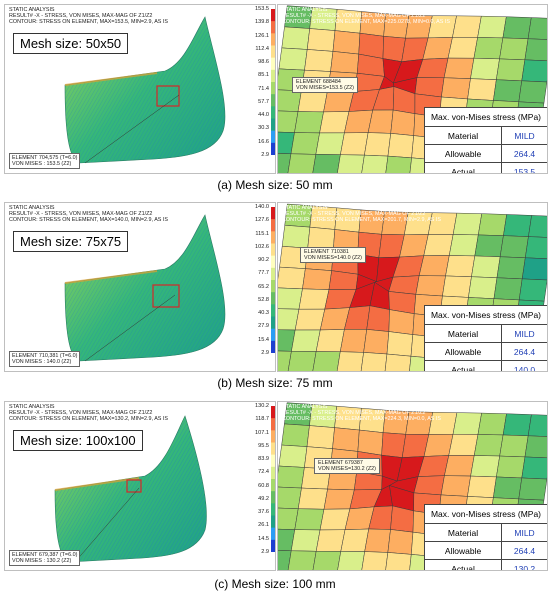 This screenshot has height=600, width=550. Describe the element at coordinates (485, 550) in the screenshot. I see `table-row: Allowable 264.4` at that location.